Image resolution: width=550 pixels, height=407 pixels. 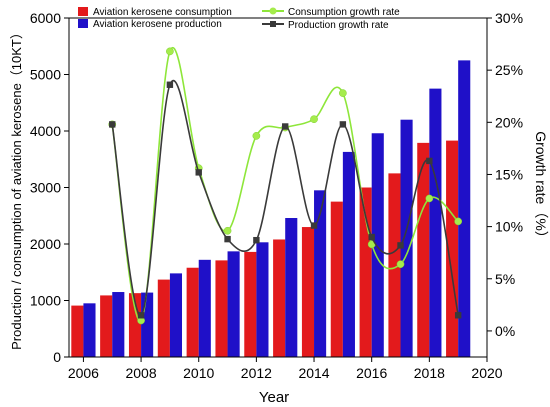 I want to click on right-y-tick-label-25: 25%, so click(x=509, y=70).